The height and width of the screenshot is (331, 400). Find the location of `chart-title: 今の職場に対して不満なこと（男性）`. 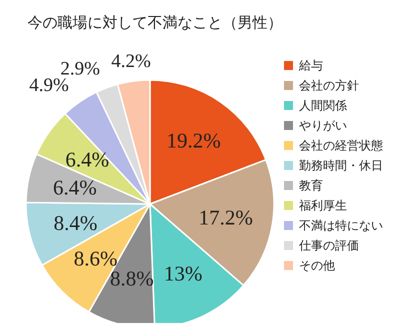

chart-title: 今の職場に対して不満なこと（男性） is located at coordinates (155, 23).